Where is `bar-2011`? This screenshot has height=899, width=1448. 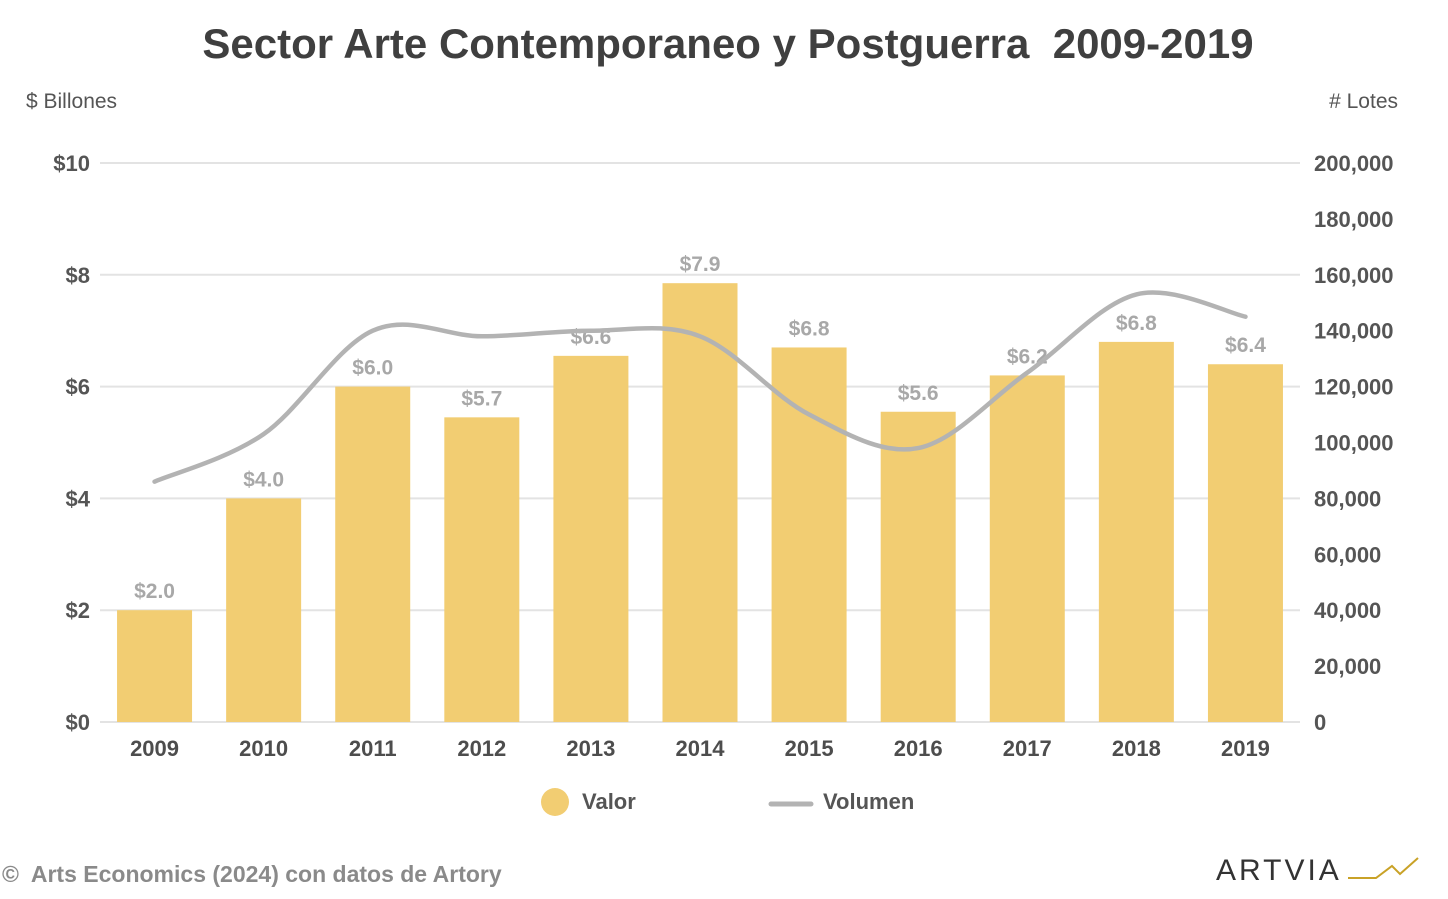
bar-2011 is located at coordinates (373, 554).